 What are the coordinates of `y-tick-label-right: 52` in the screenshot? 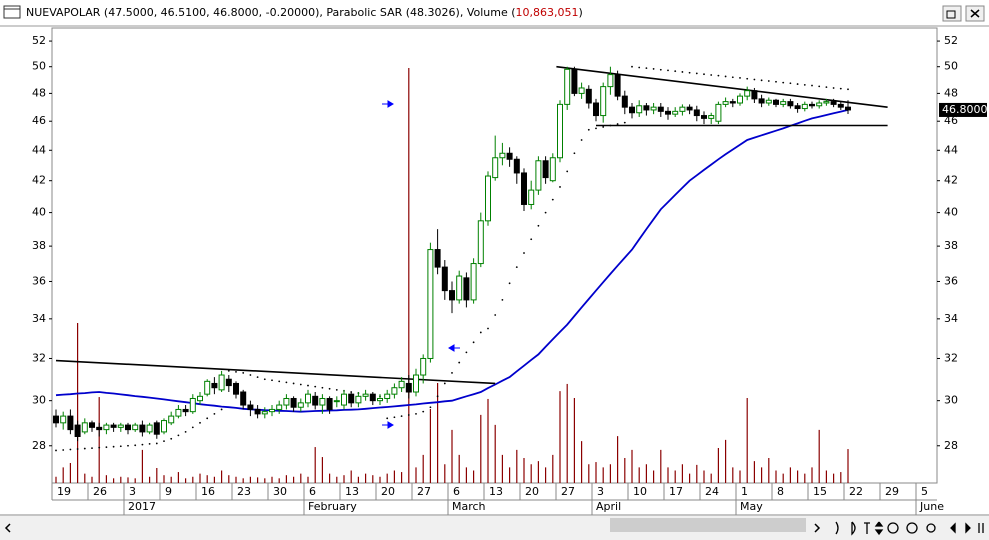 It's located at (951, 40).